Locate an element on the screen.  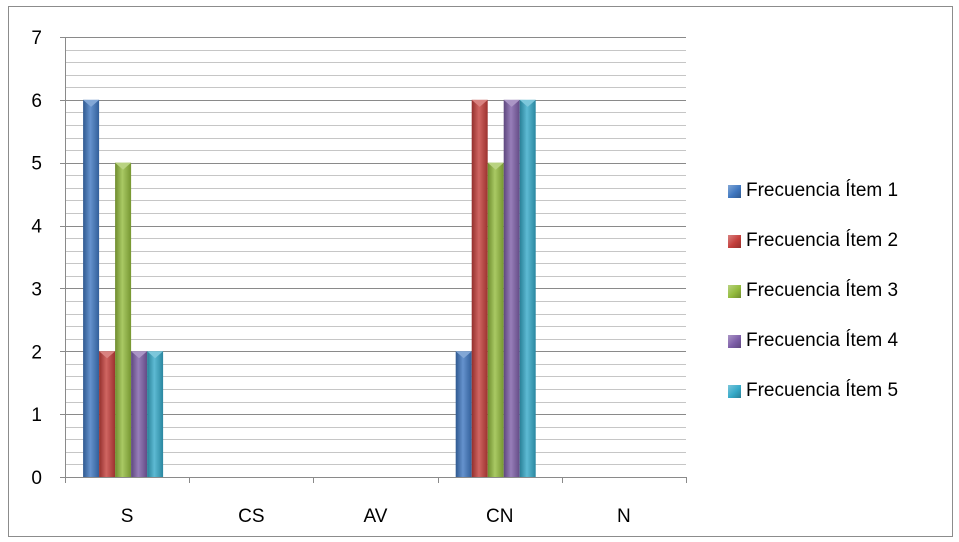
legend-label: Frecuencia Ítem 4 is located at coordinates (822, 340).